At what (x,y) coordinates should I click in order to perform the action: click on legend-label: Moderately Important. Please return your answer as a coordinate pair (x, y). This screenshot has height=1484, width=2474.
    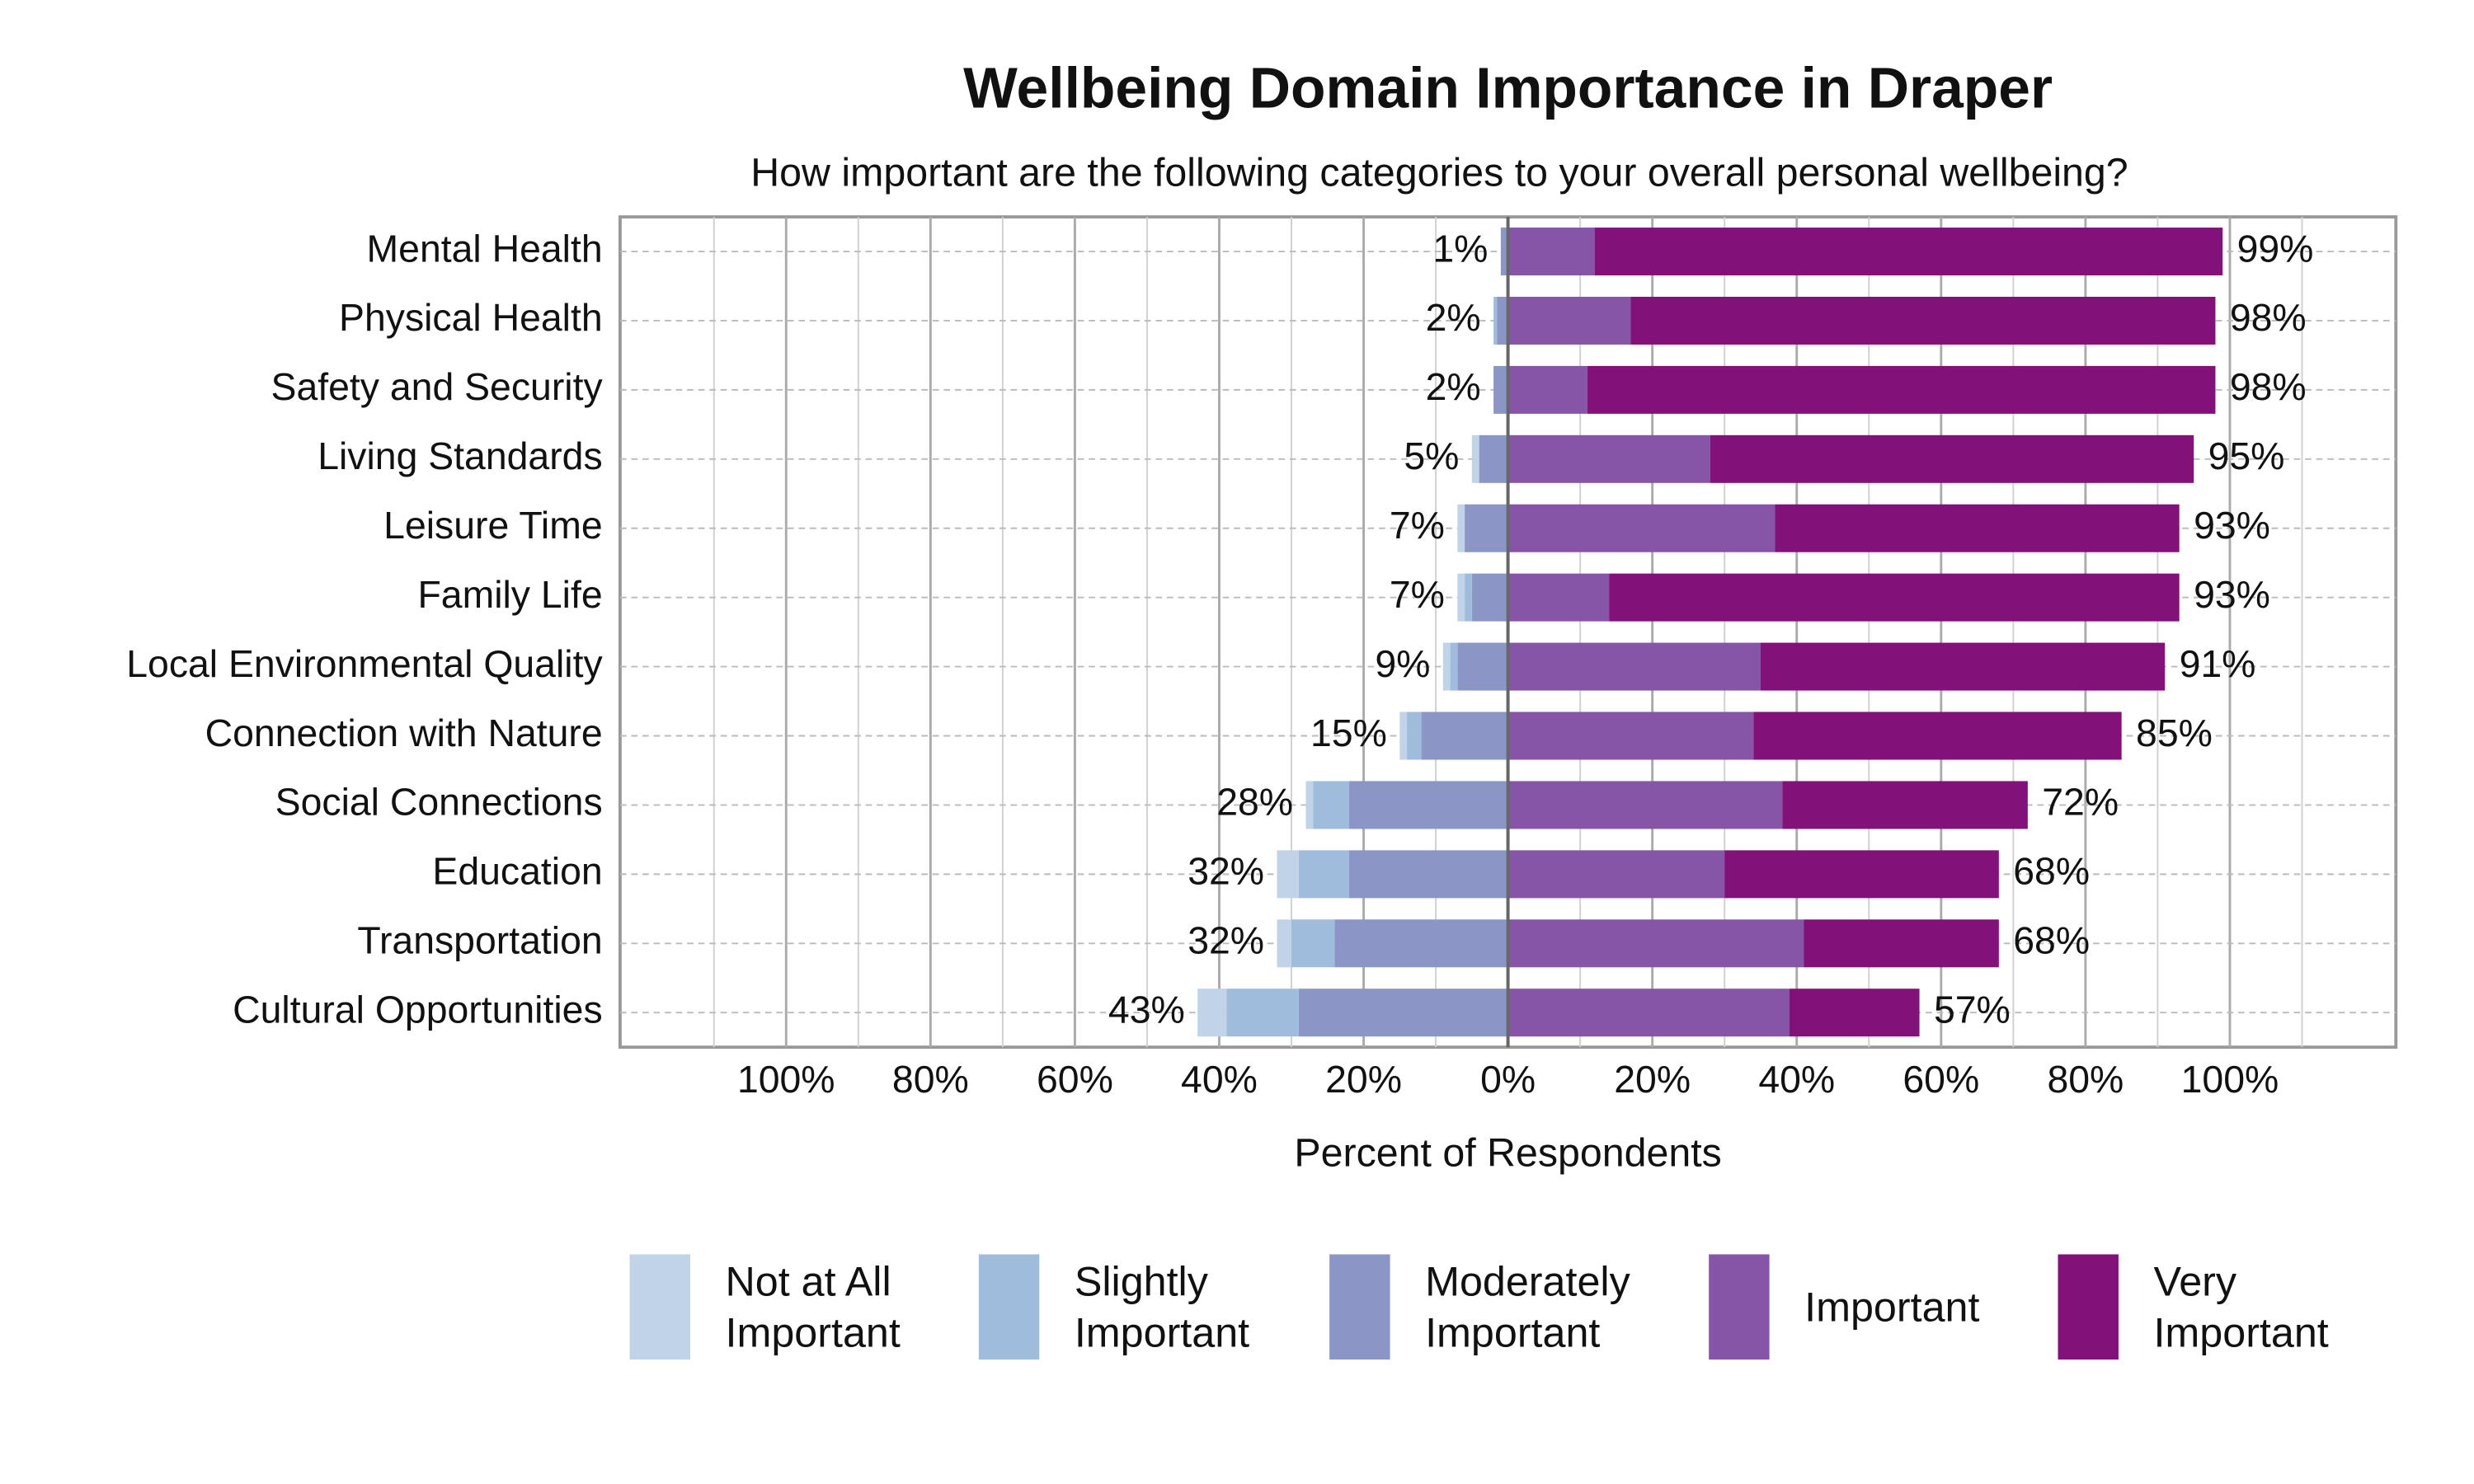
    Looking at the image, I should click on (1527, 1307).